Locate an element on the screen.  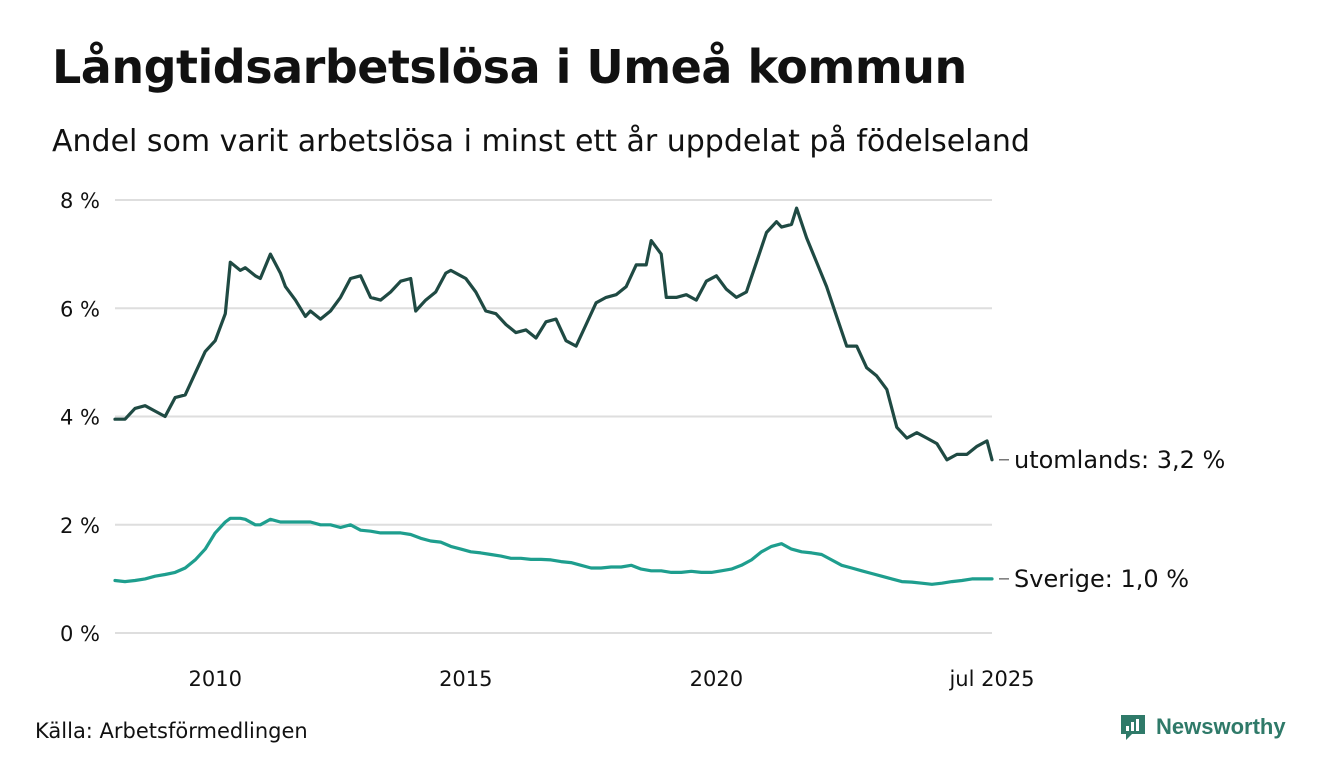
chart-title: Långtidsarbetslösa i Umeå kommun is located at coordinates (509, 67).